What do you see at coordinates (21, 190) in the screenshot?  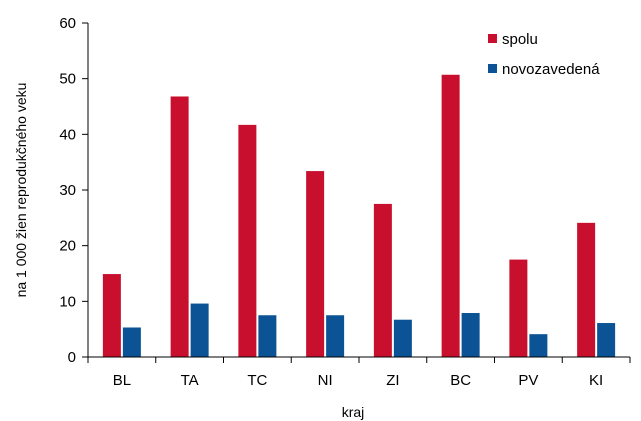 I see `y-axis-title: na 1 000 žien reprodukčného veku` at bounding box center [21, 190].